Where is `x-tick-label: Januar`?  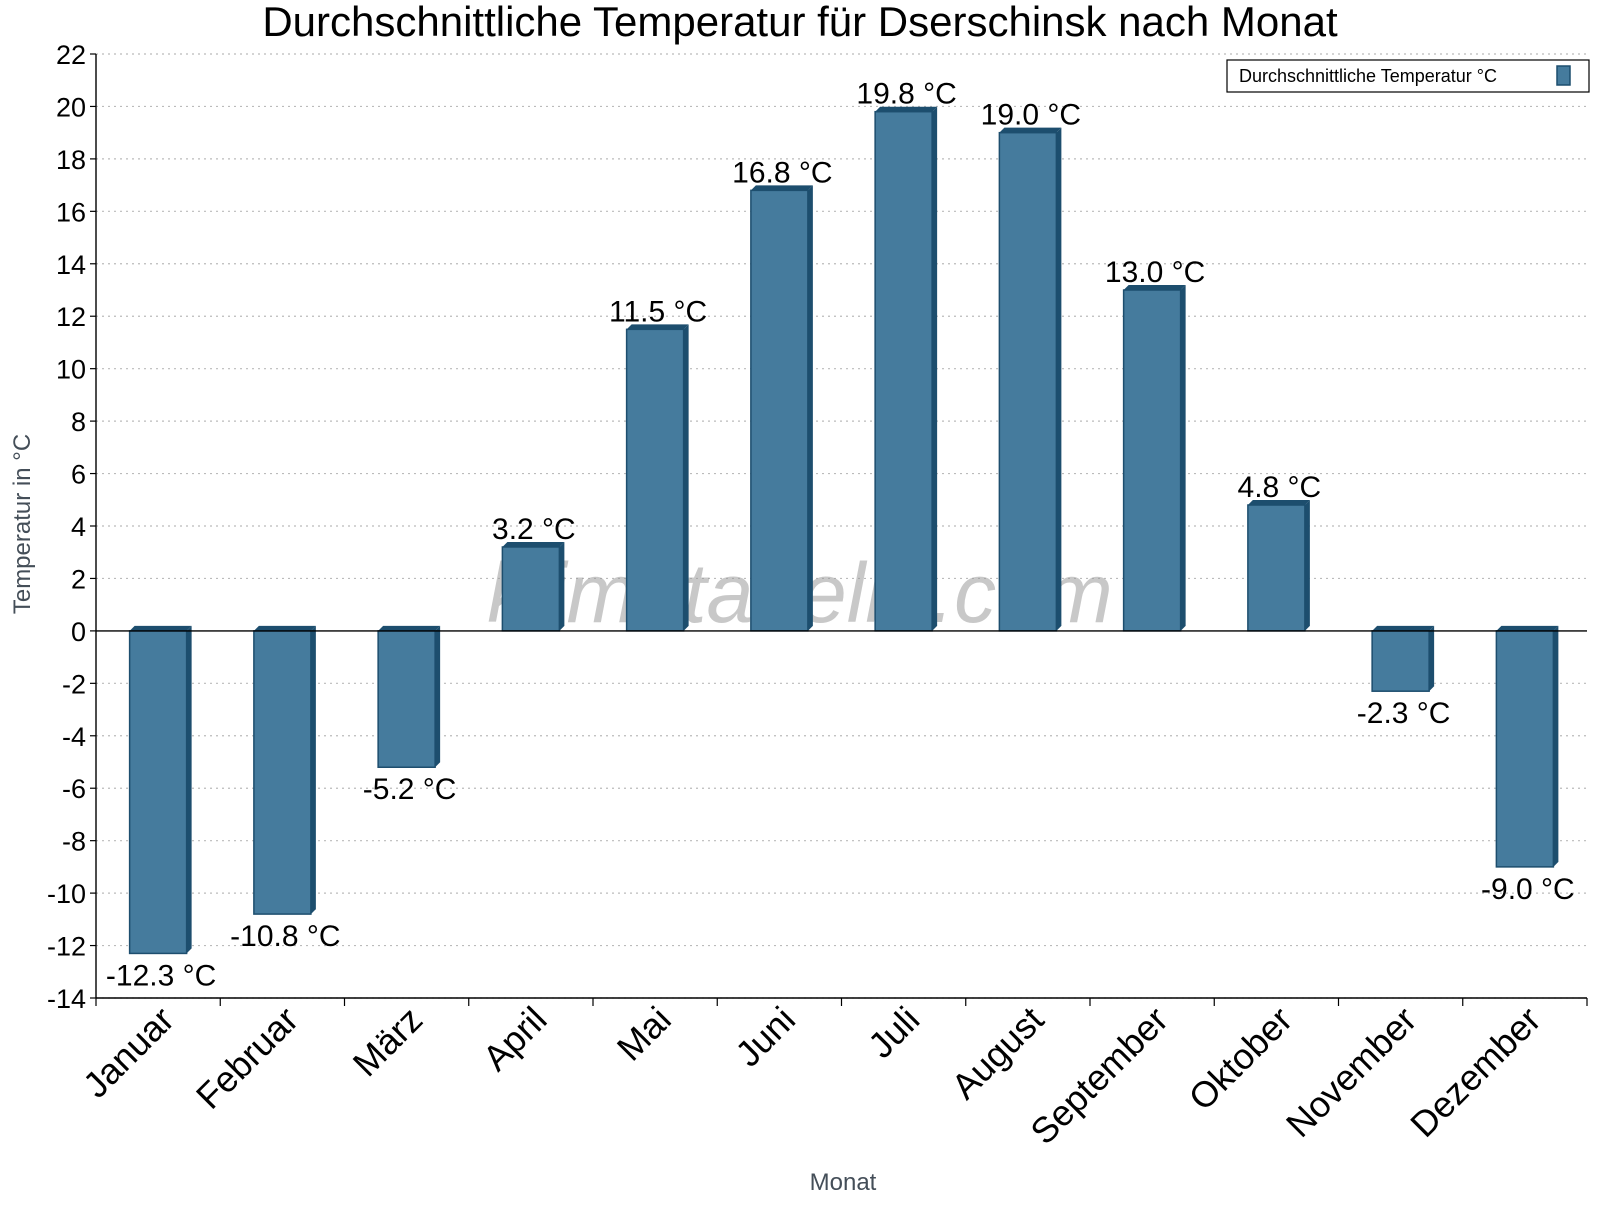 x-tick-label: Januar is located at coordinates (128, 1052).